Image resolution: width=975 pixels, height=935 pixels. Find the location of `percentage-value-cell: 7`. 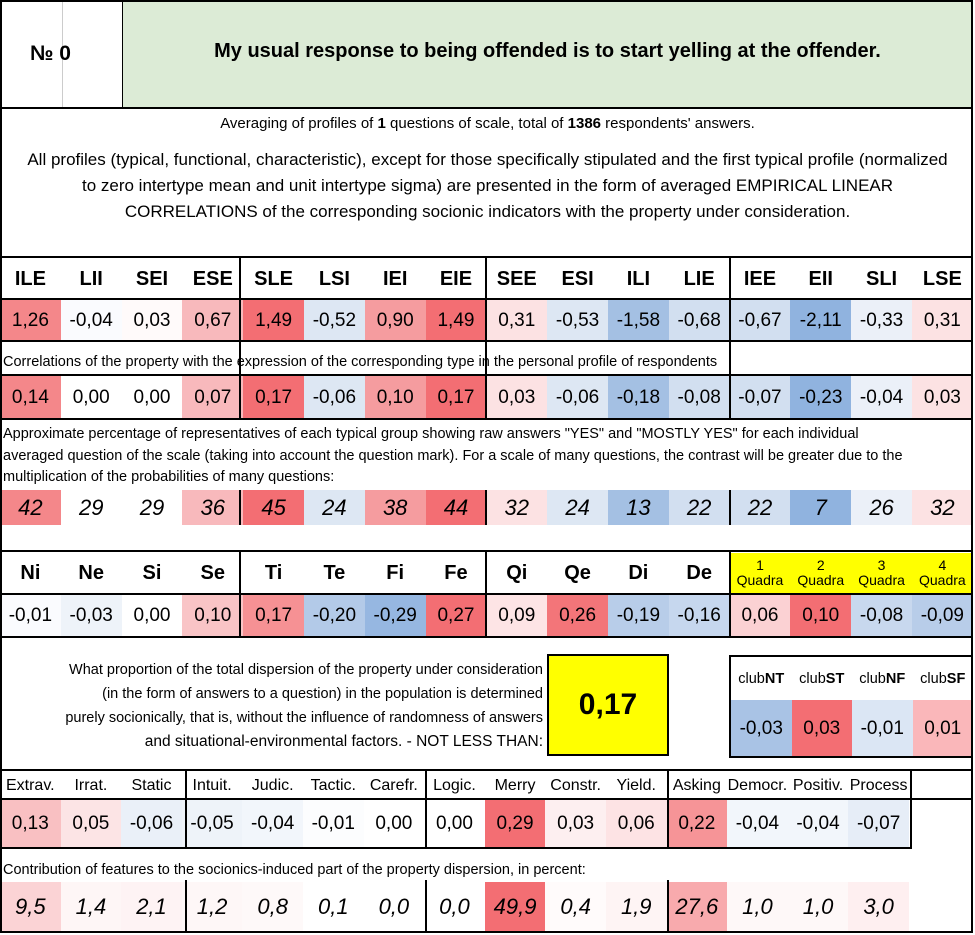

percentage-value-cell: 7 is located at coordinates (821, 507).